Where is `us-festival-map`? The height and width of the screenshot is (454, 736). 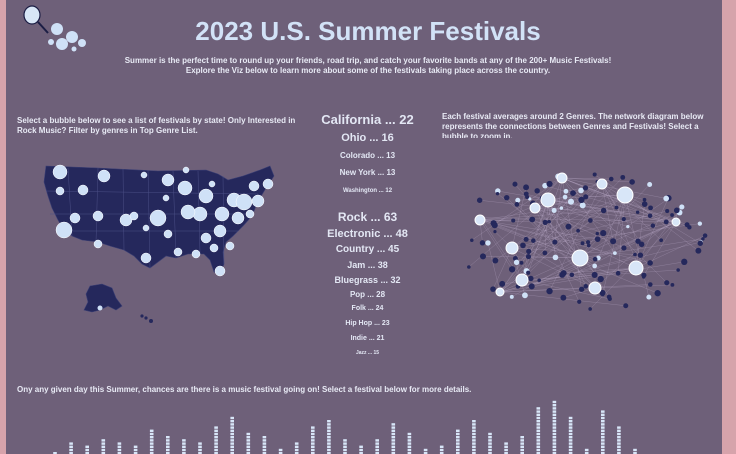 us-festival-map is located at coordinates (158, 241).